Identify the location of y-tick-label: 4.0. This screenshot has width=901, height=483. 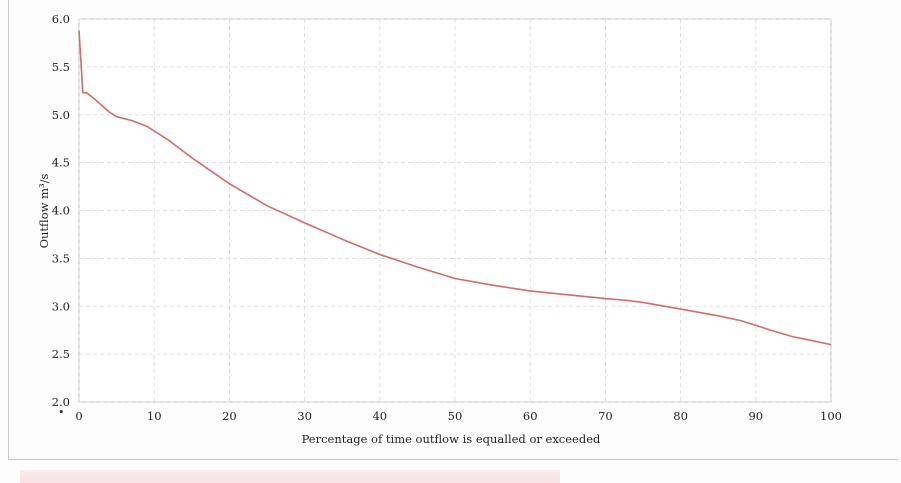
(61, 211).